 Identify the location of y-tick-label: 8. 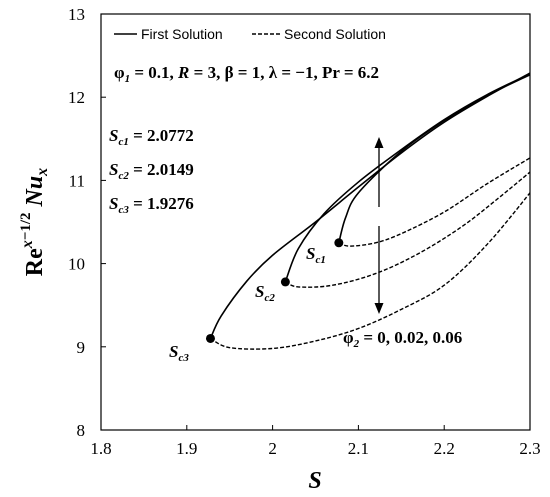
(81, 430).